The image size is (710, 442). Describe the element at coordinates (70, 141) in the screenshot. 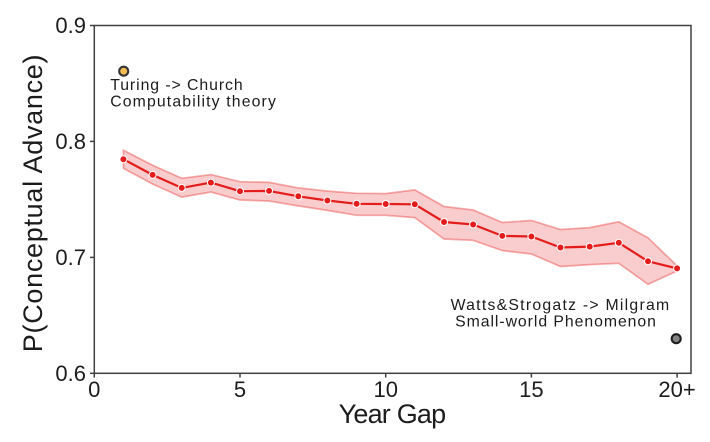

I see `svg-text: 0.8` at that location.